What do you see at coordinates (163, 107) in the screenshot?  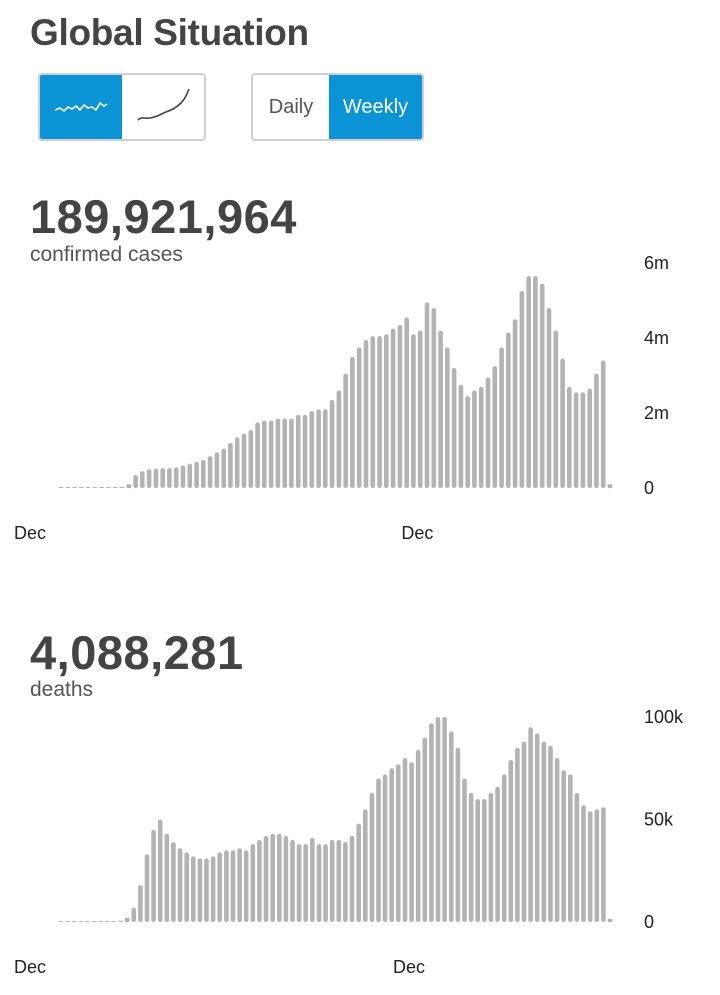 I see `log-scale-button` at bounding box center [163, 107].